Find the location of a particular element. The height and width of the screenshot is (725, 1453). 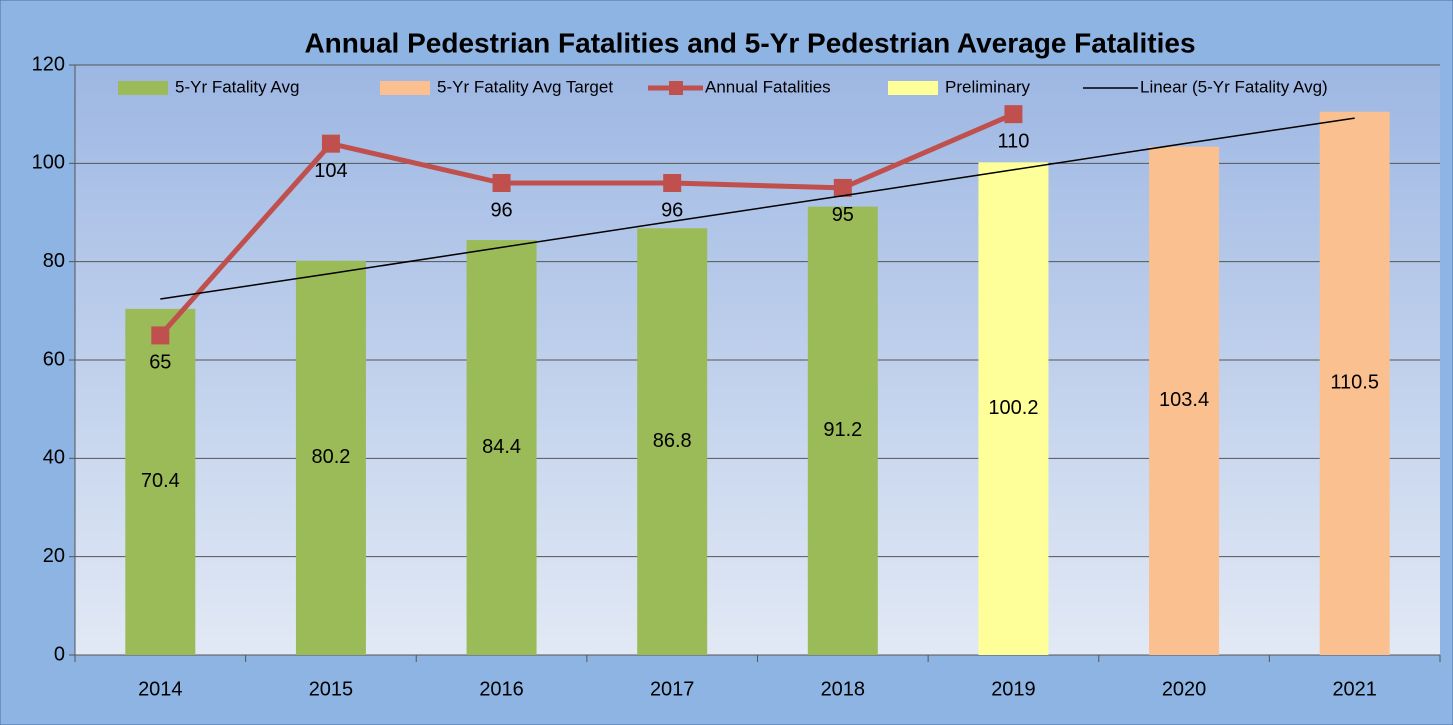

y-tick-label: 40 is located at coordinates (54, 458).